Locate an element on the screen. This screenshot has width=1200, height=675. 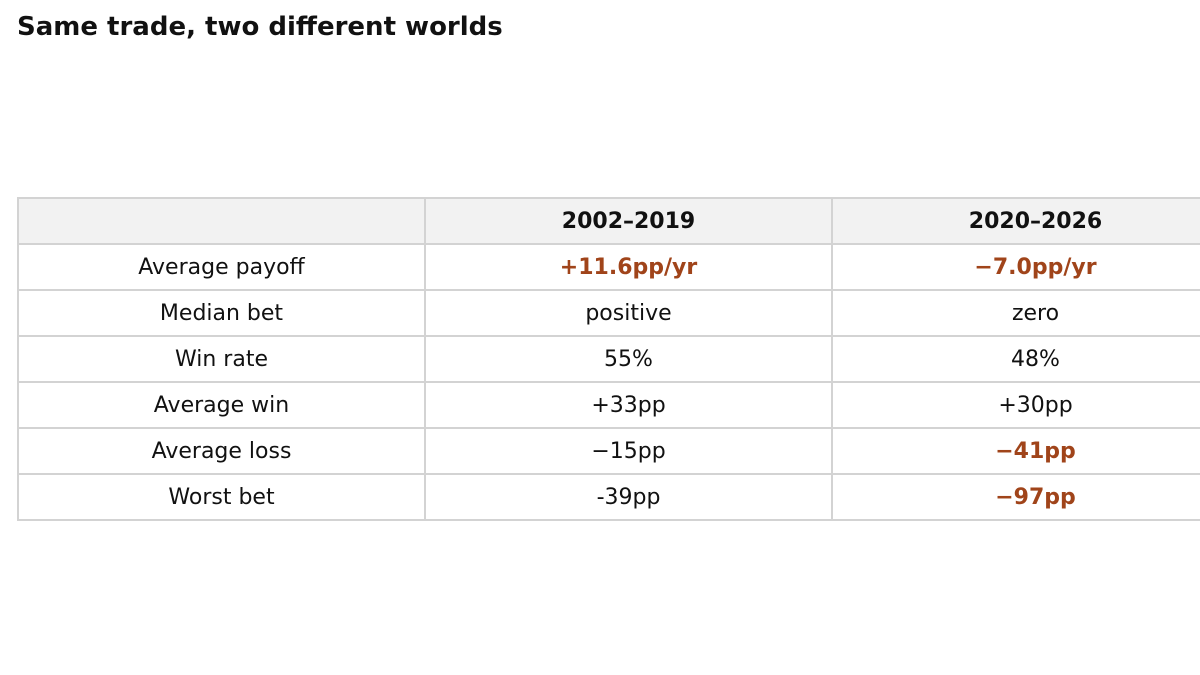
table-row: Median bet positive zero is located at coordinates (608, 313).